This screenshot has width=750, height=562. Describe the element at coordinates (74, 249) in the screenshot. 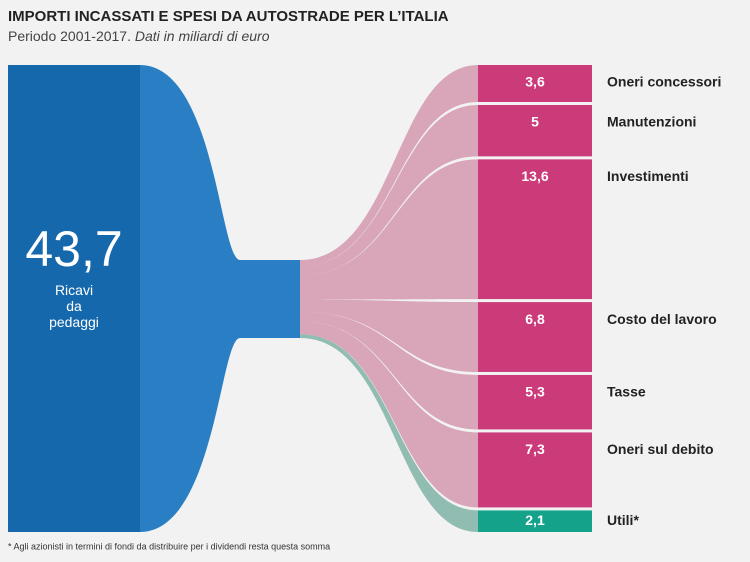

I see `source-value: 43,7` at that location.